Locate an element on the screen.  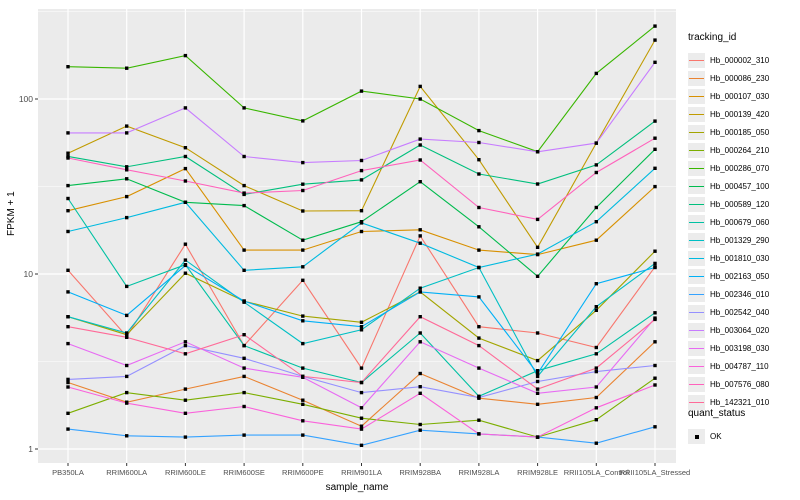
legend-item: Hb_001810_030 is located at coordinates (743, 258).